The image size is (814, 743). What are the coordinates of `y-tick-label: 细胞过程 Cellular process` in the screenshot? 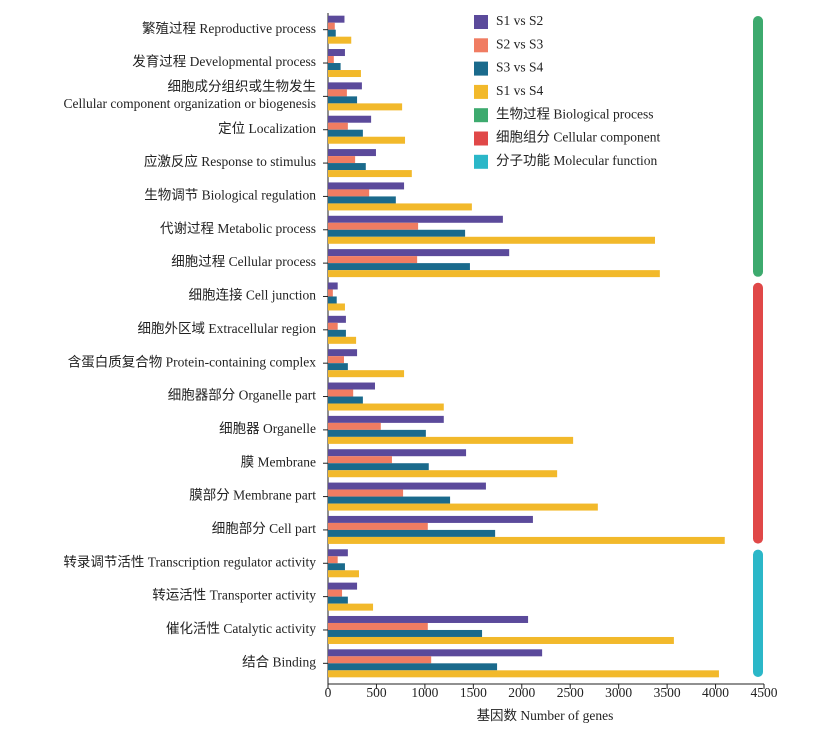 It's located at (243, 261).